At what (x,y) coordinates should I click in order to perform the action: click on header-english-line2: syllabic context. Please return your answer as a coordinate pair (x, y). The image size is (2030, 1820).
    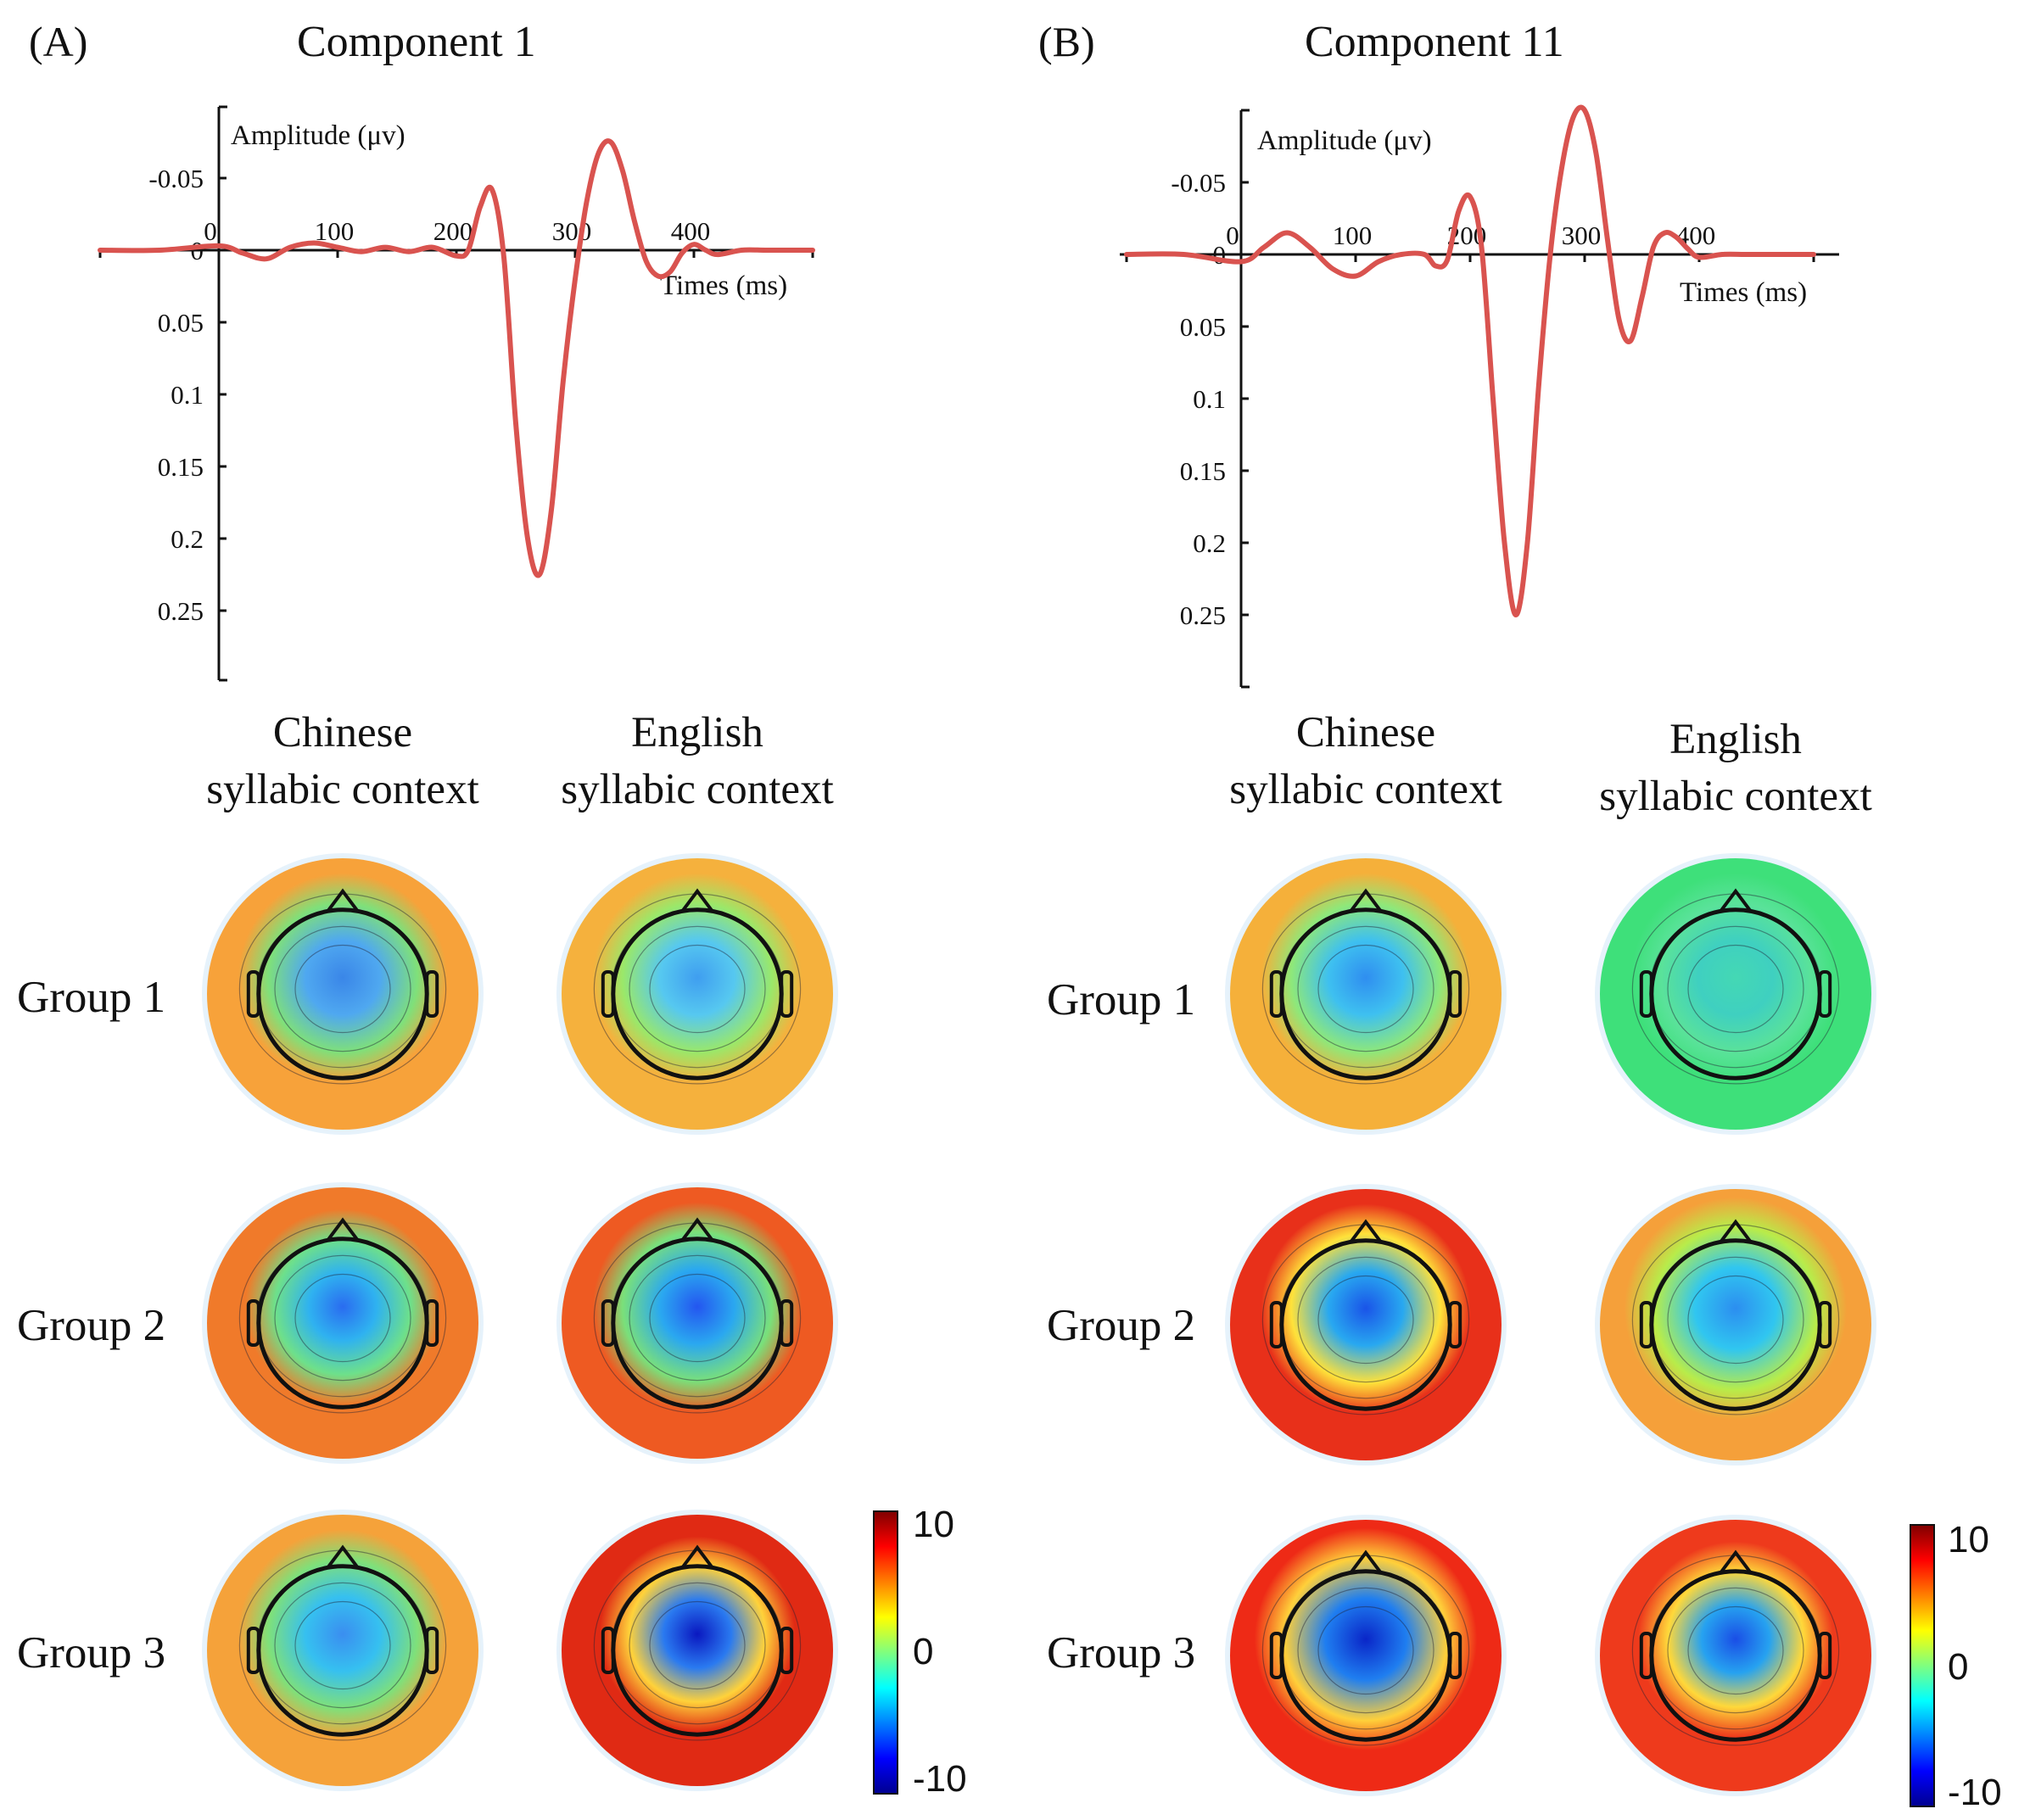
    Looking at the image, I should click on (1735, 796).